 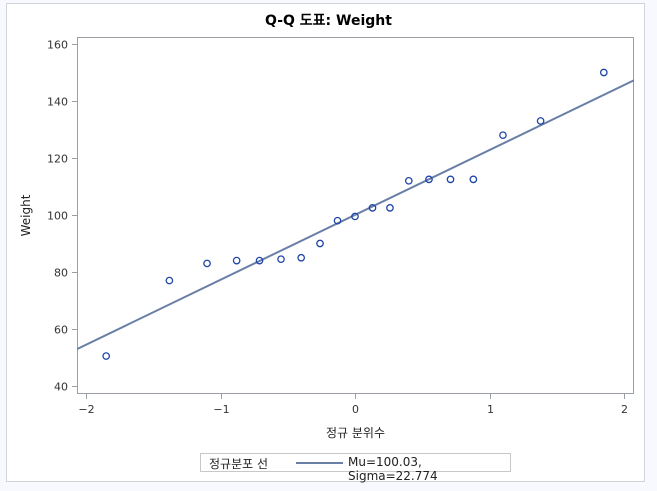 I want to click on y-tick-label: 40, so click(x=61, y=387).